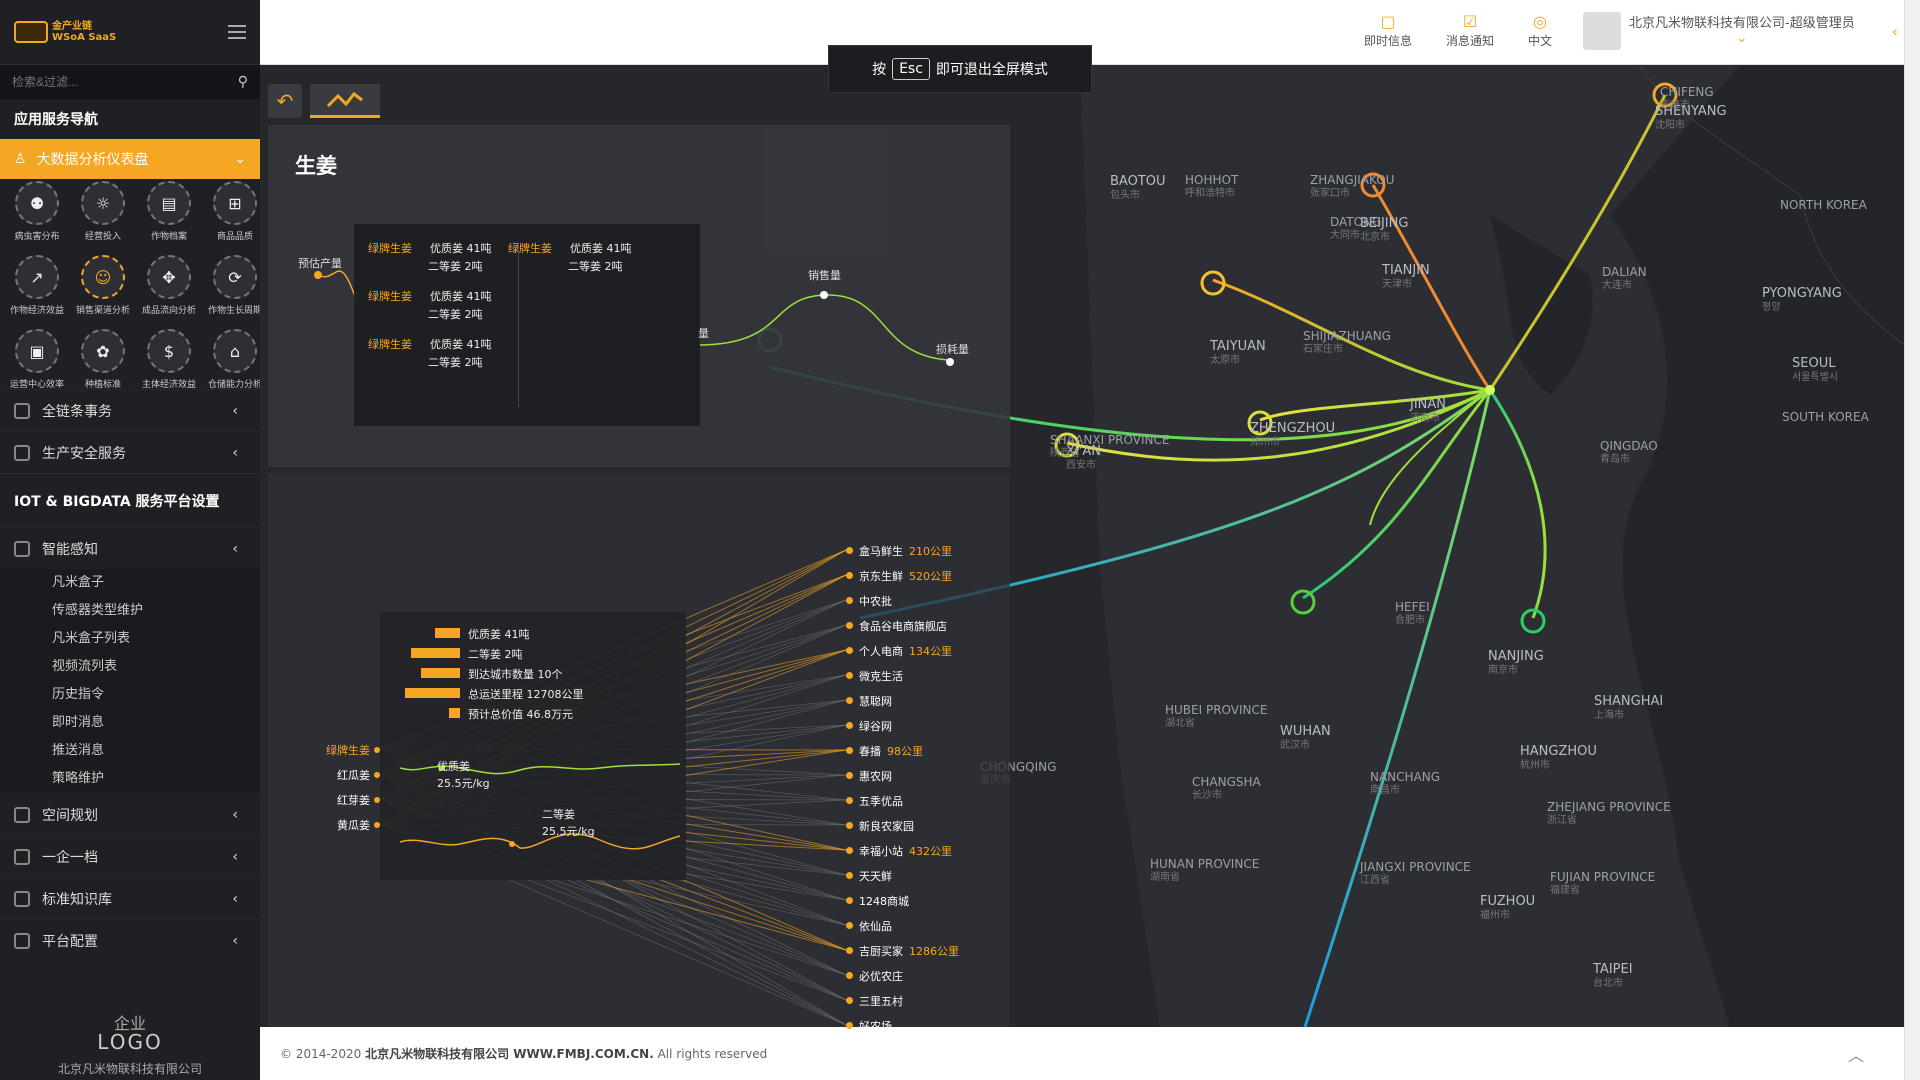 The image size is (1920, 1080). Describe the element at coordinates (232, 290) in the screenshot. I see `dashboard-grid-item: ⟳ 作物生长周期` at that location.